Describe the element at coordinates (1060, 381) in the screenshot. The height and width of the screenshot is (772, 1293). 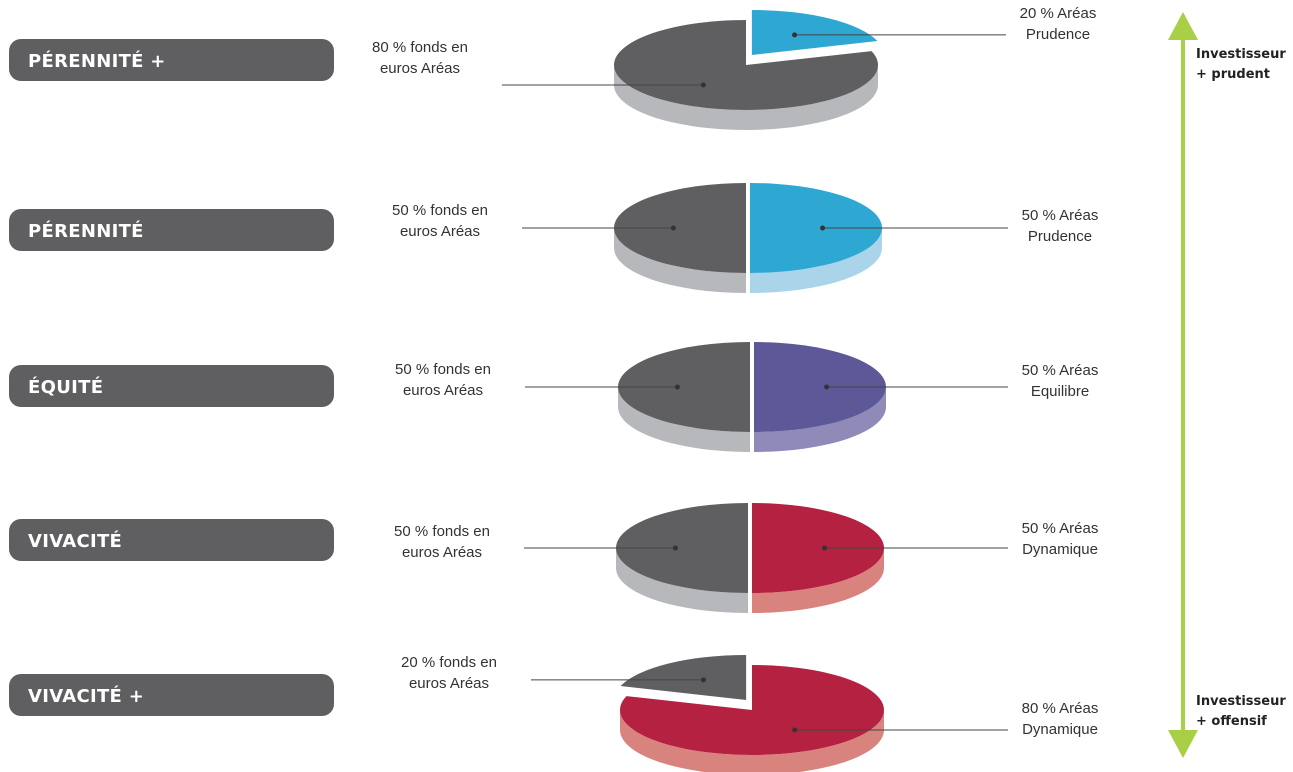
I see `slice-label: 50 % Aréas Equilibre` at that location.